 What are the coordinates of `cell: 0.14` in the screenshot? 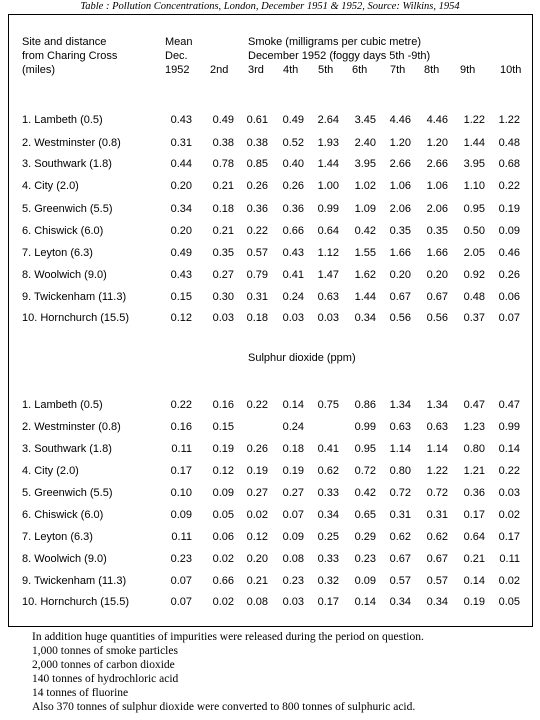 It's located at (474, 581).